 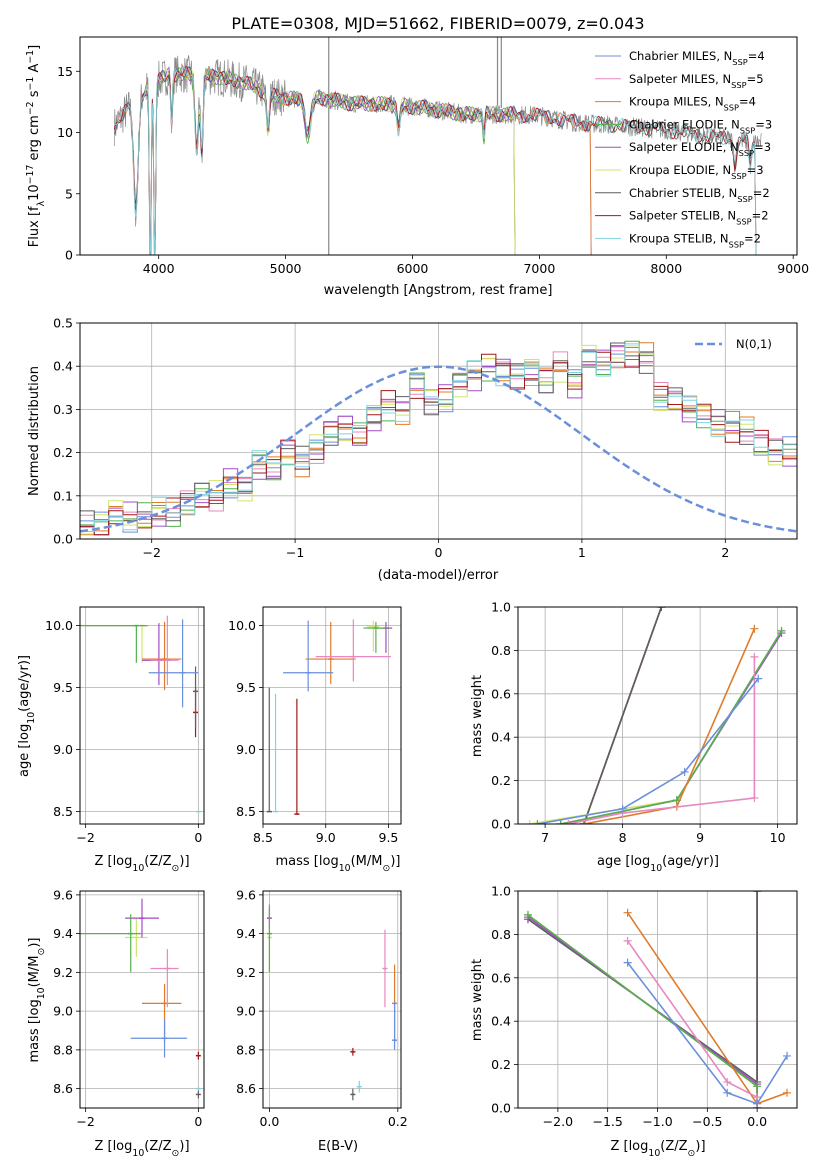 I want to click on x-tick-label: 10, so click(x=778, y=837).